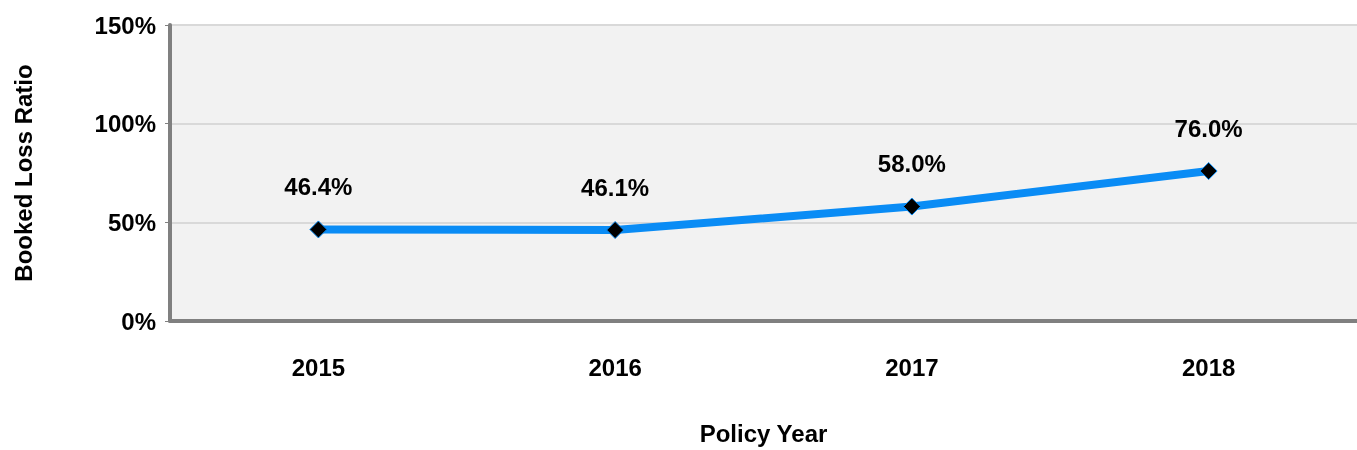 Image resolution: width=1357 pixels, height=450 pixels. Describe the element at coordinates (615, 187) in the screenshot. I see `data-label: 46.1%` at that location.